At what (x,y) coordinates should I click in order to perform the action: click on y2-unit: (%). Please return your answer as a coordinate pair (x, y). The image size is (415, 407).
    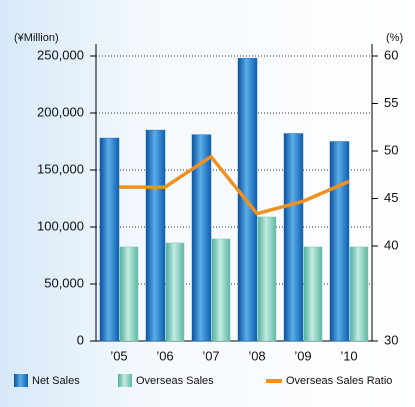
    Looking at the image, I should click on (394, 38).